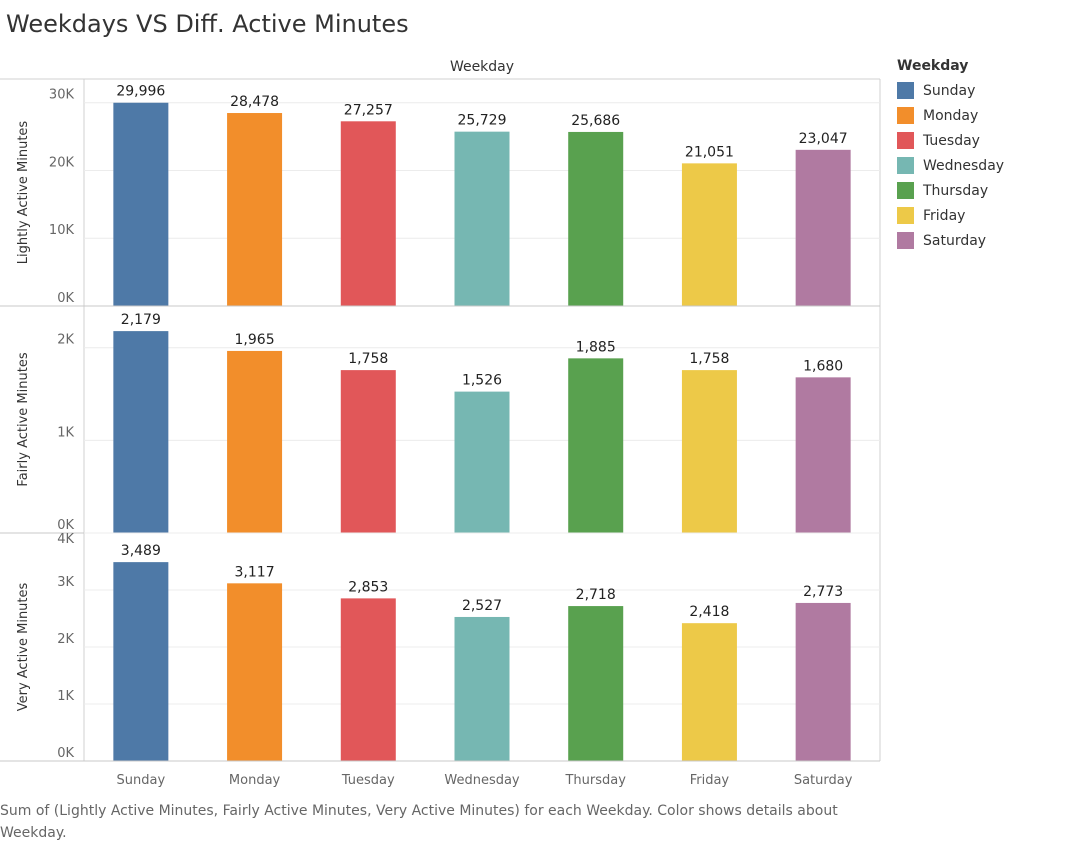  I want to click on legend-label: Wednesday, so click(964, 165).